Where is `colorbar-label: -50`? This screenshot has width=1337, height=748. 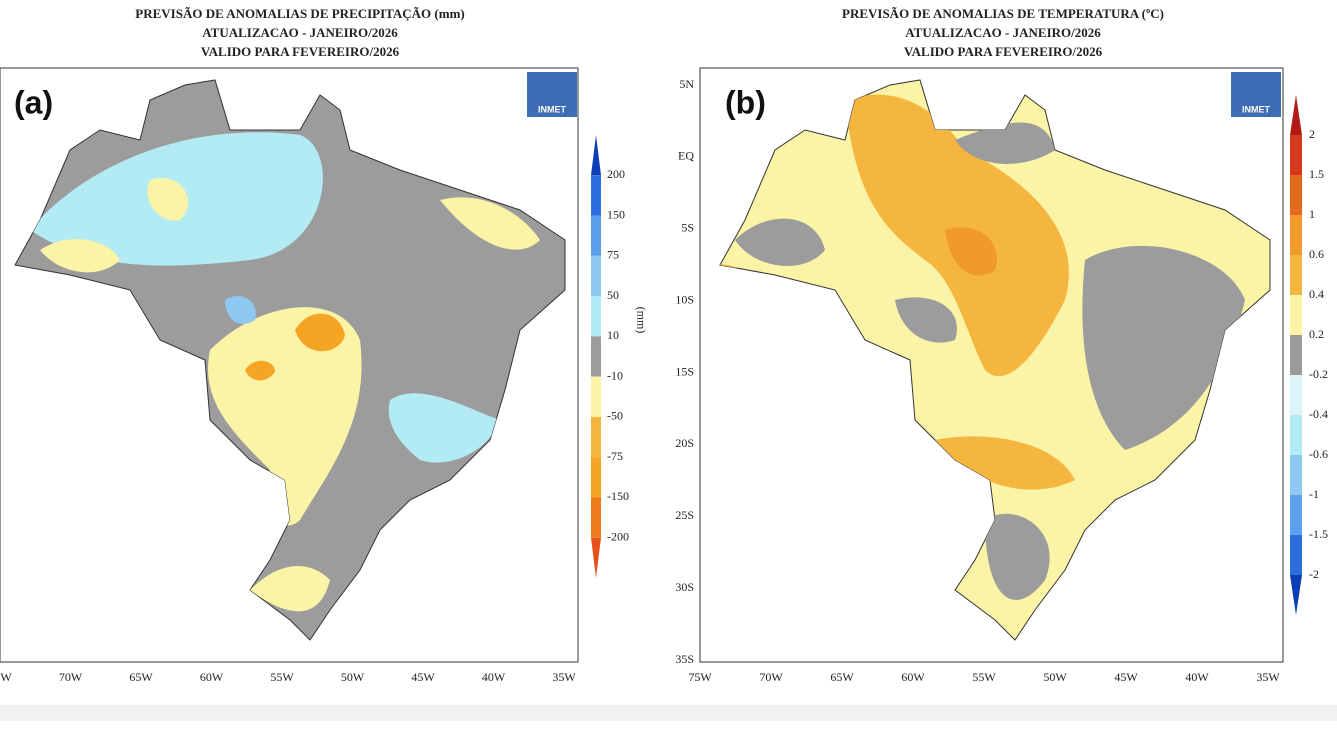 colorbar-label: -50 is located at coordinates (615, 416).